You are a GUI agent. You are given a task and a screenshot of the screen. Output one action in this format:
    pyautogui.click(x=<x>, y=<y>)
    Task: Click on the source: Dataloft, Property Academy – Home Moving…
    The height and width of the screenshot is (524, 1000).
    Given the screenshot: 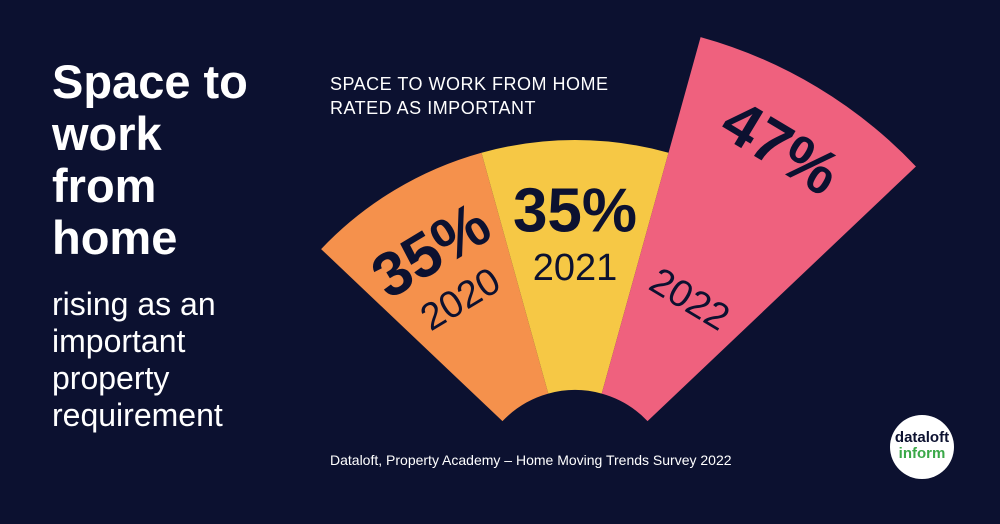 What is the action you would take?
    pyautogui.click(x=531, y=460)
    